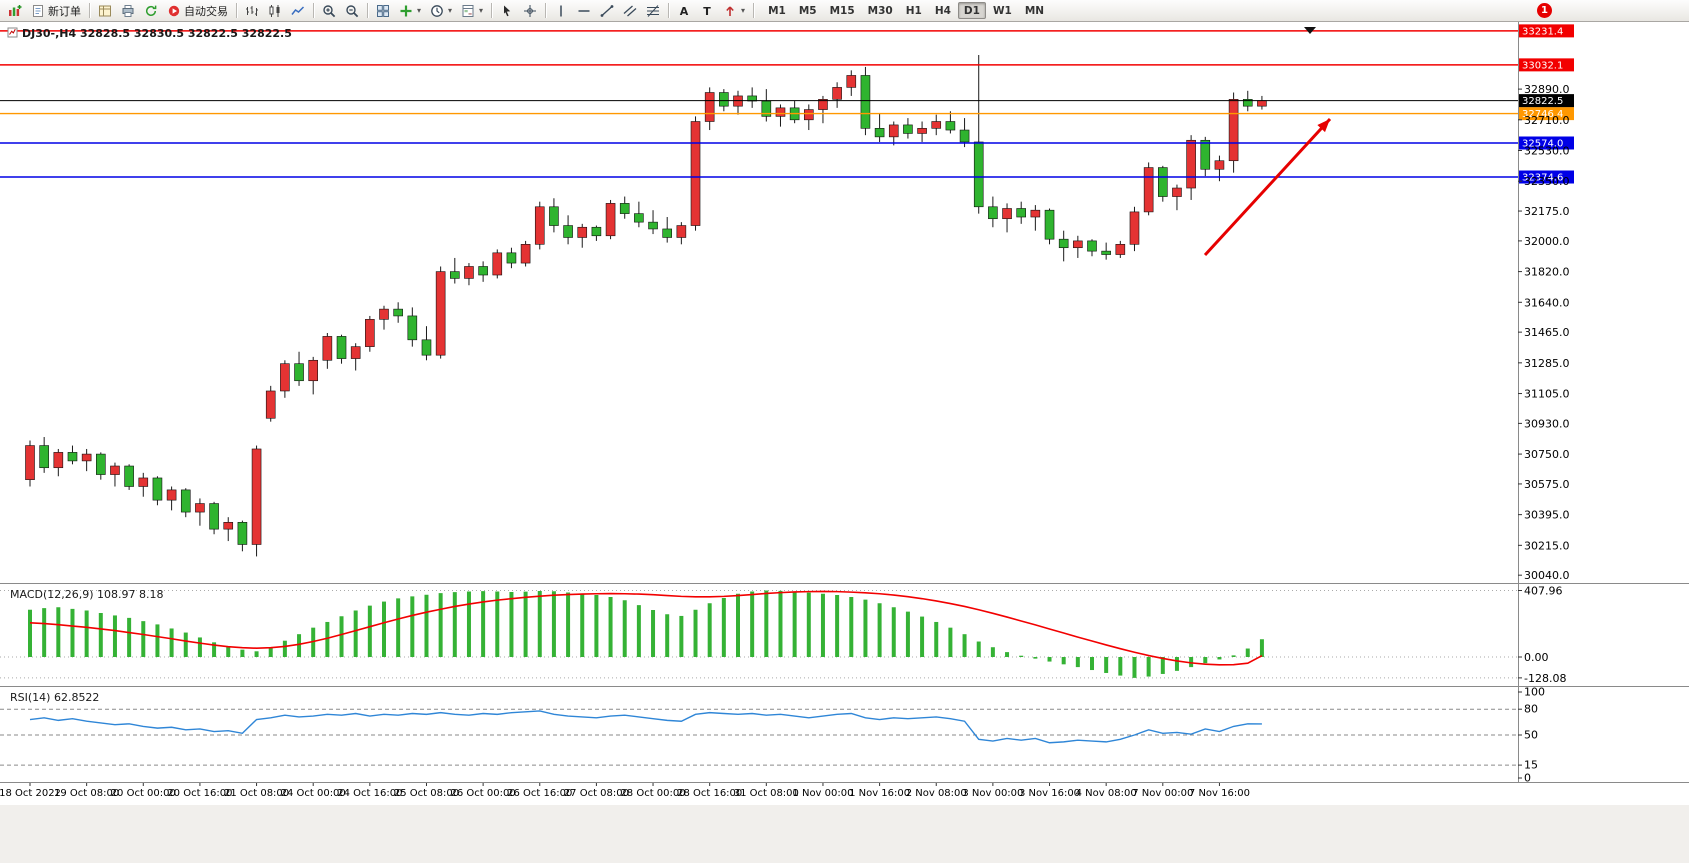 The height and width of the screenshot is (863, 1689). Describe the element at coordinates (151, 11) in the screenshot. I see `refresh-button` at that location.